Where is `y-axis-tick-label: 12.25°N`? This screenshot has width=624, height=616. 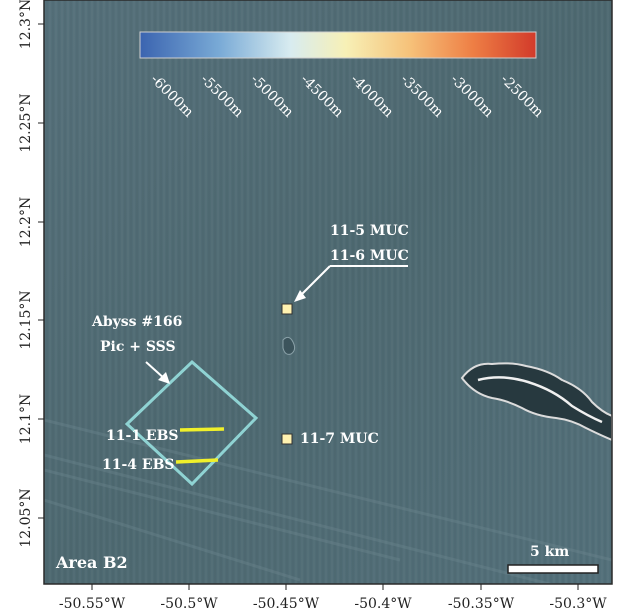 y-axis-tick-label: 12.25°N is located at coordinates (26, 122).